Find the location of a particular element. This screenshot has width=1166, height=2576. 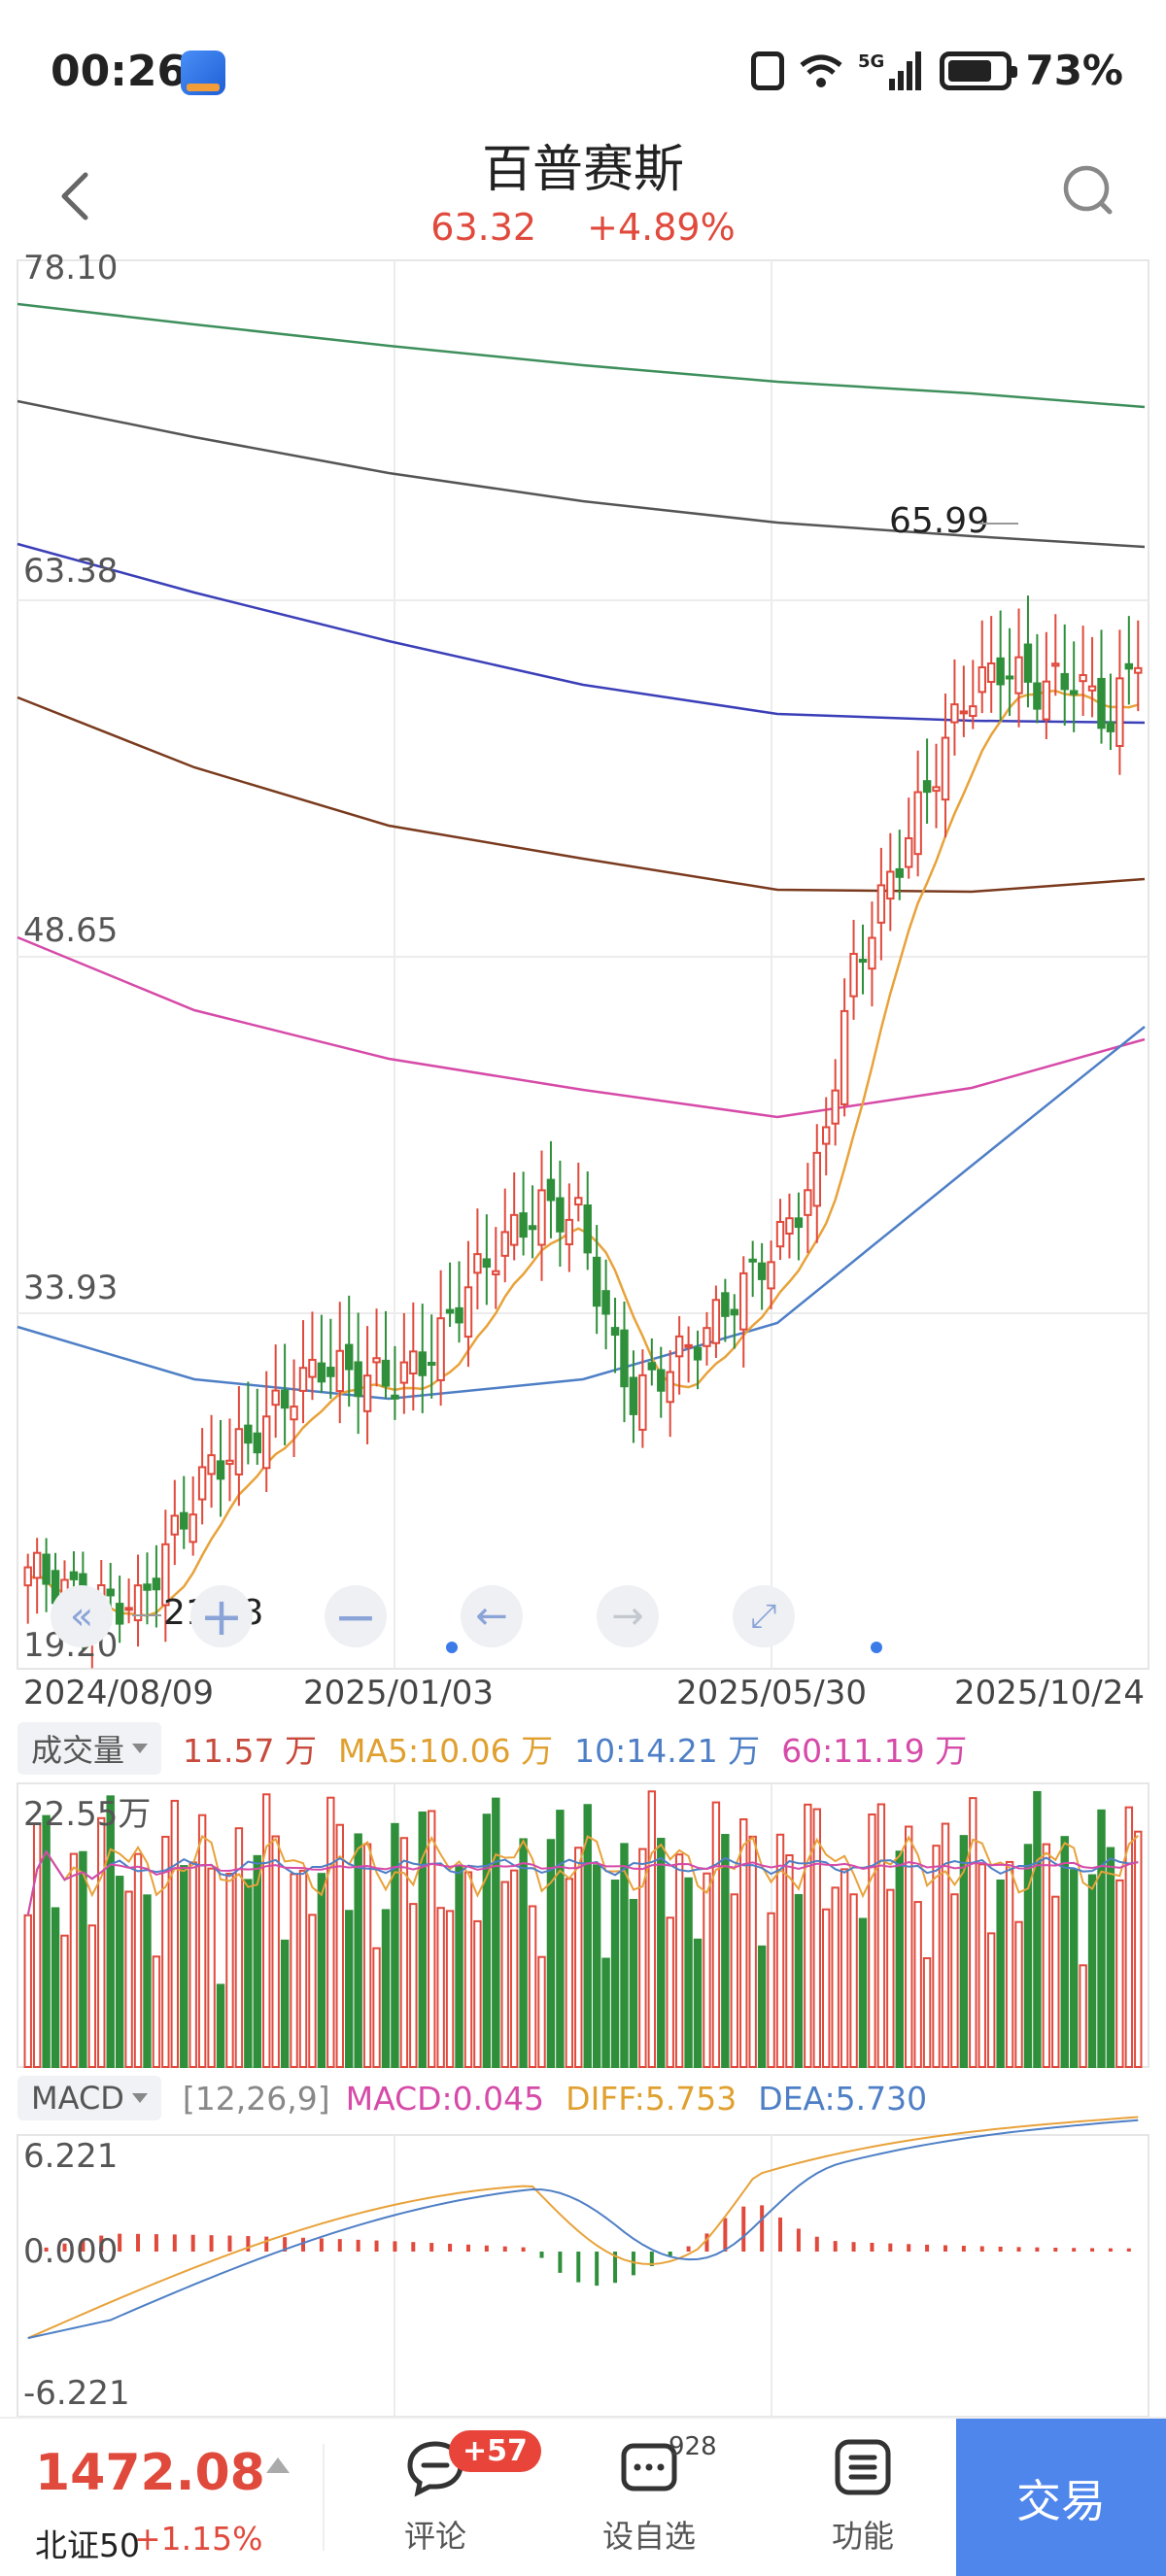

volume-ma-line is located at coordinates (582, 1874).